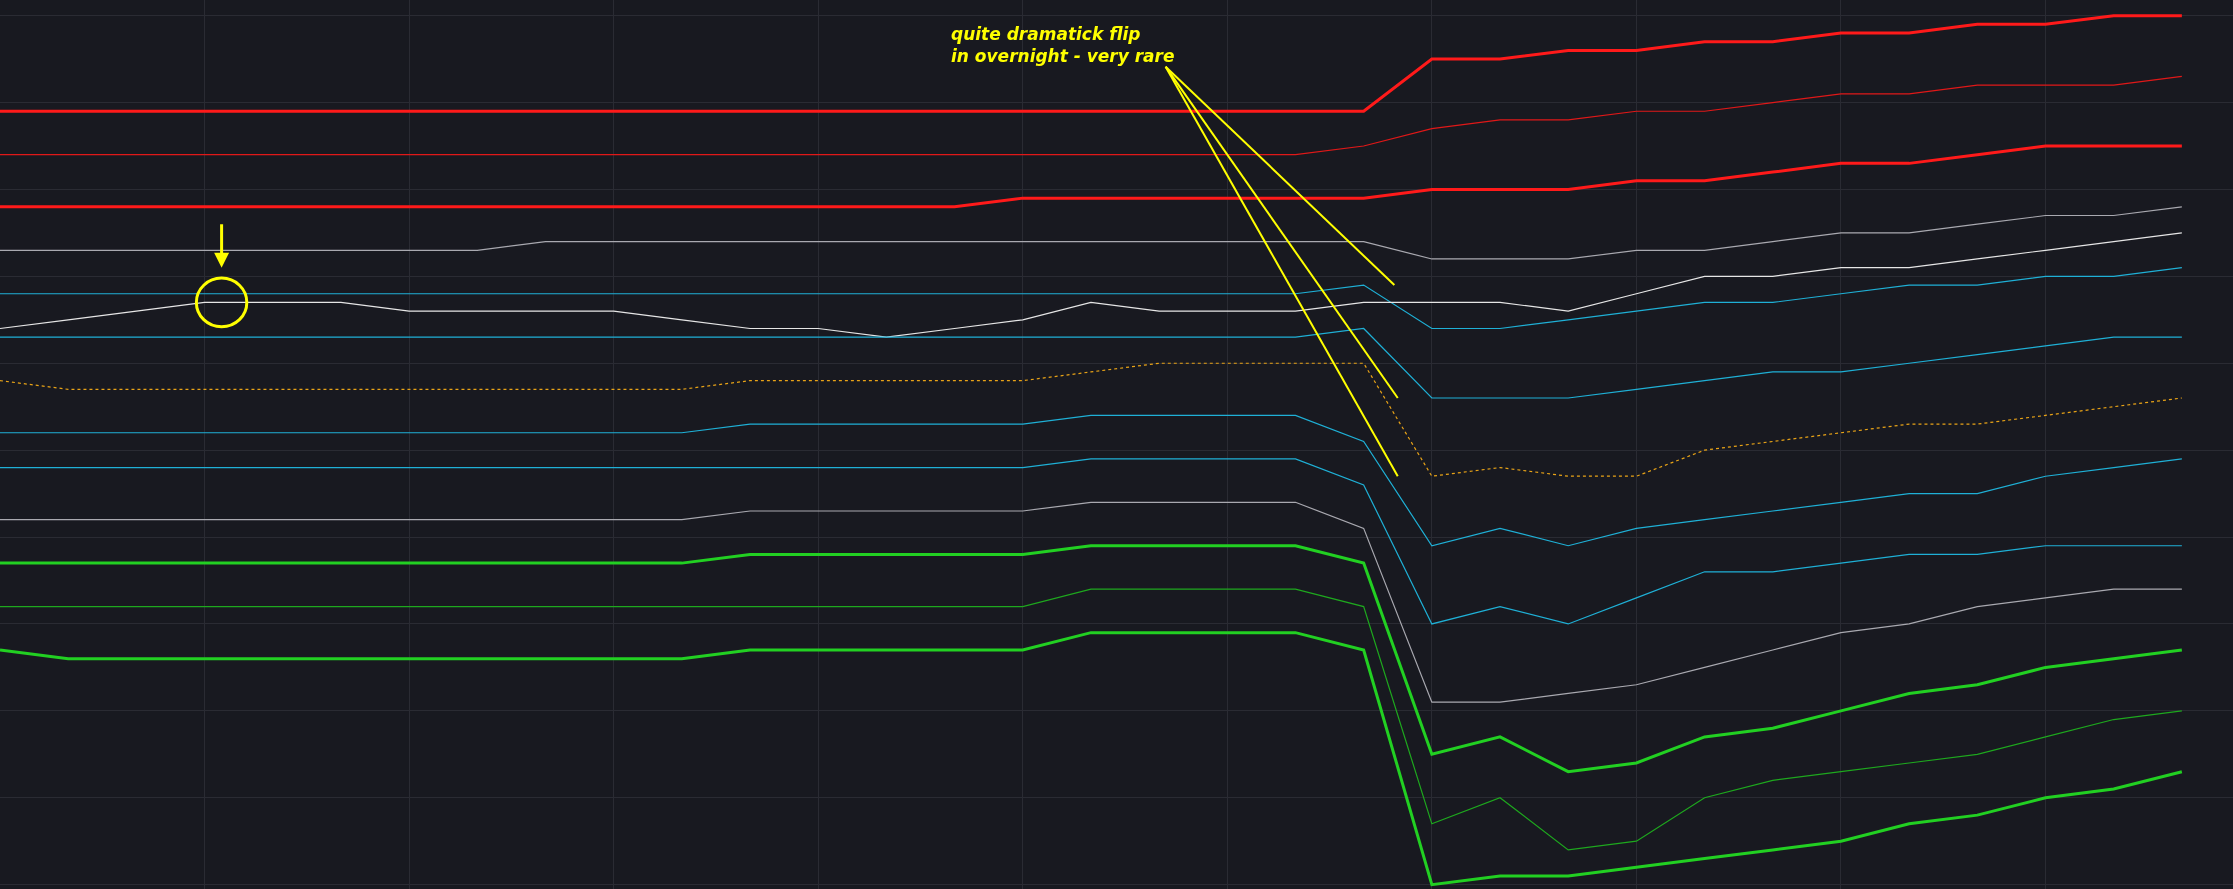 Image resolution: width=2233 pixels, height=889 pixels. What do you see at coordinates (1063, 45) in the screenshot?
I see `annotation: quite dramatick flip in overnight - very rare` at bounding box center [1063, 45].